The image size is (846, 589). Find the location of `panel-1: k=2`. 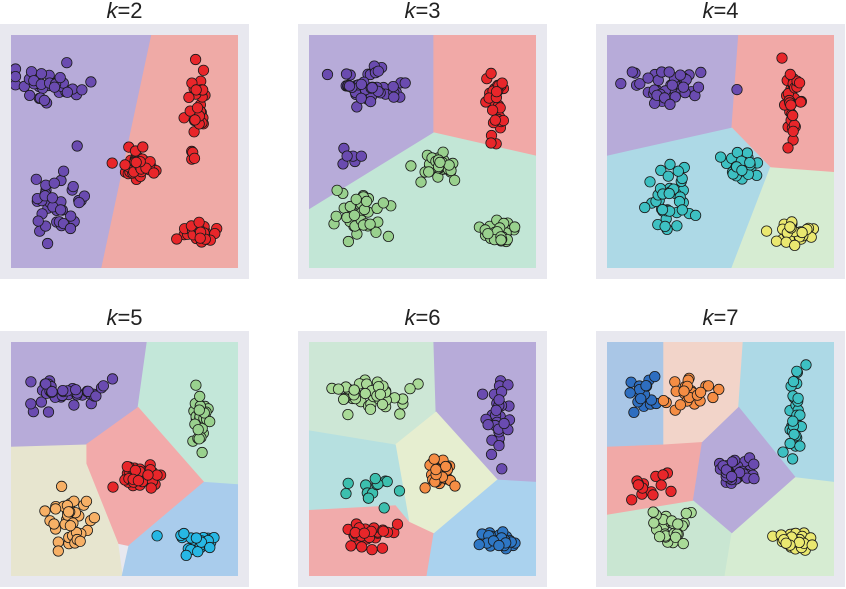

panel-1: k=2 is located at coordinates (124, 139).